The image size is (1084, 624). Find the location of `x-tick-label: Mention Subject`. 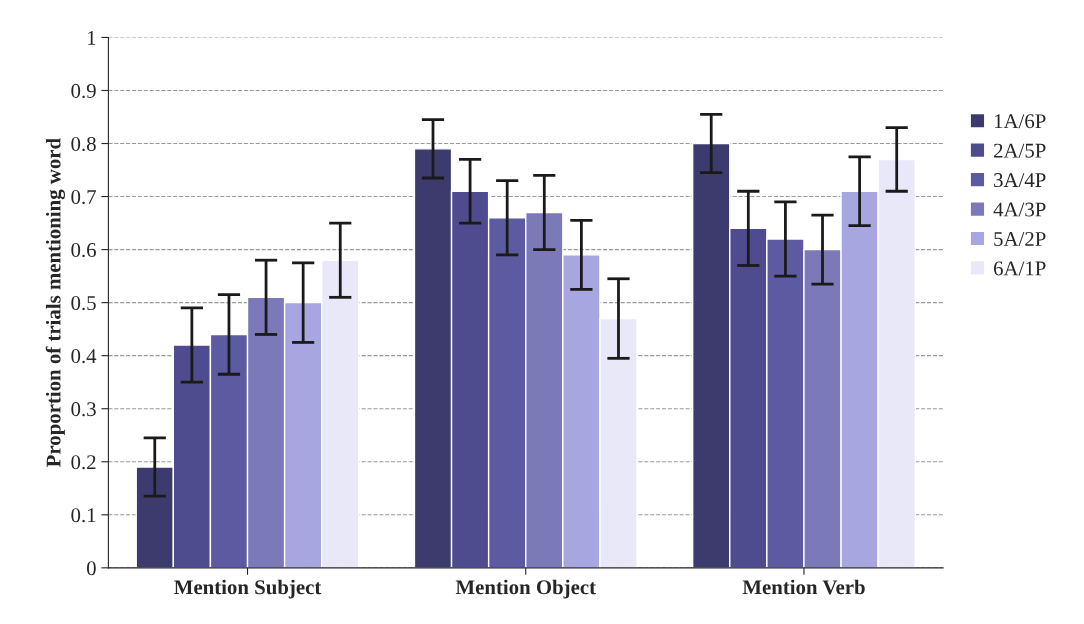

x-tick-label: Mention Subject is located at coordinates (248, 589).